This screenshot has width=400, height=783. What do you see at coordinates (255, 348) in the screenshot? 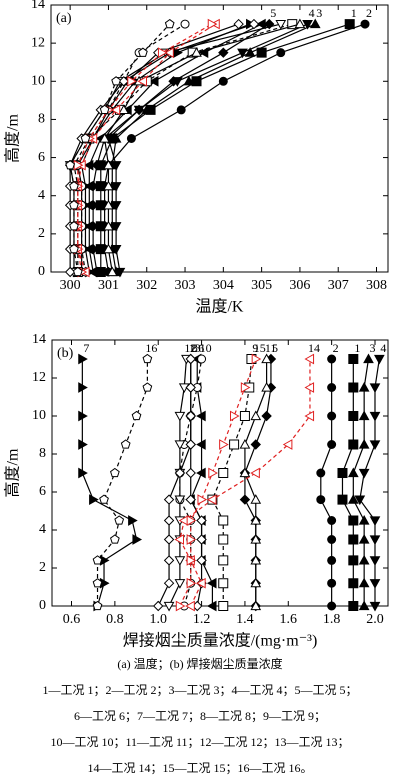
I see `series-label: 9` at bounding box center [255, 348].